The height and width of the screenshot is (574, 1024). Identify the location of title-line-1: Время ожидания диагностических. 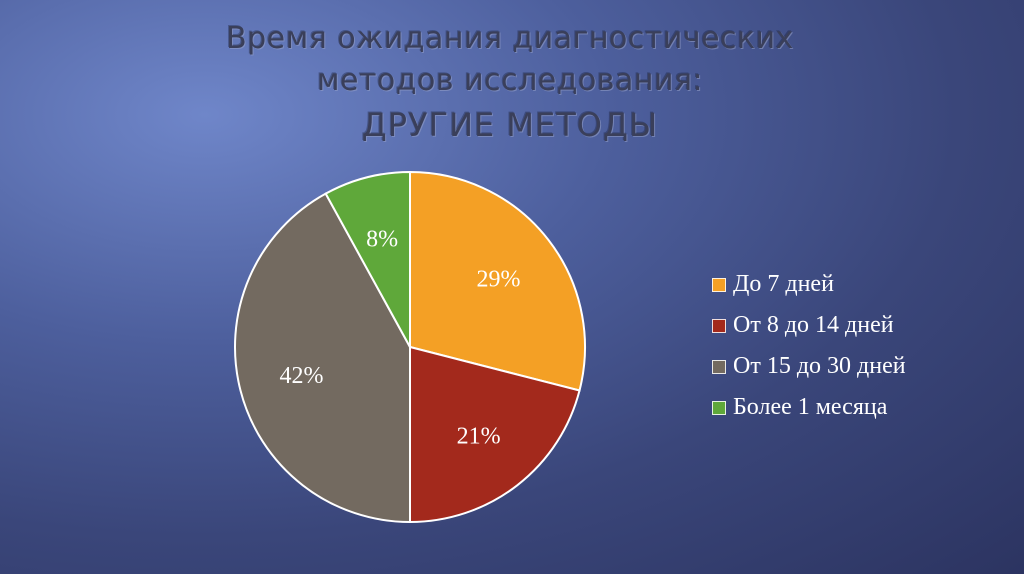
(510, 38).